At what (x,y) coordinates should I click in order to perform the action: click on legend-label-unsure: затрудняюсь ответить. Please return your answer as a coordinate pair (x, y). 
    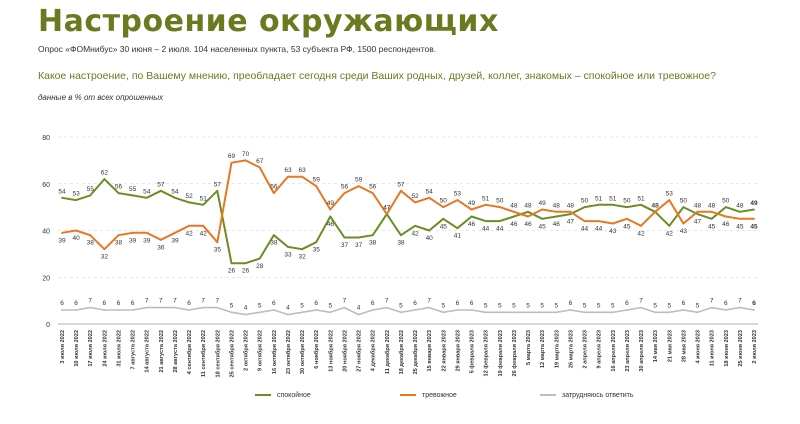
    Looking at the image, I should click on (598, 395).